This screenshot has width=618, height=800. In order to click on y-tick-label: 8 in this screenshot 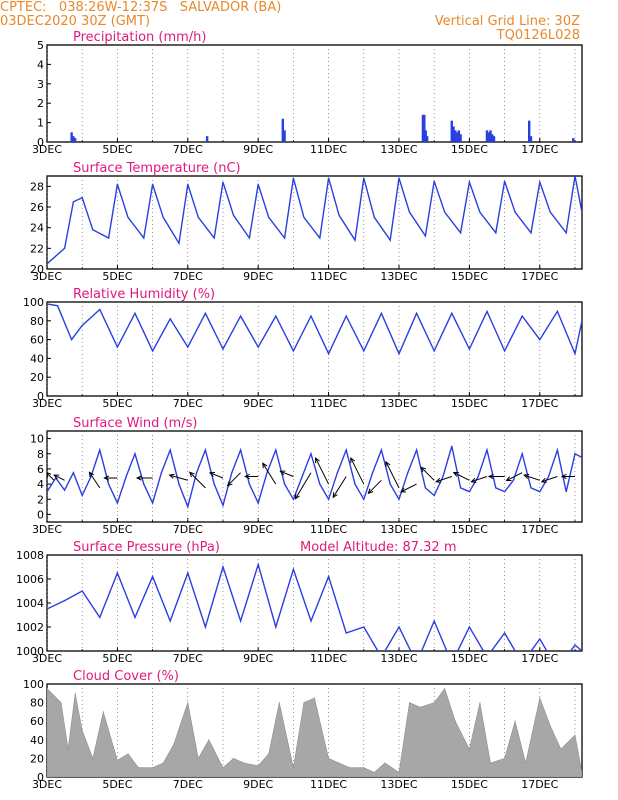, I will do `click(40, 454)`.